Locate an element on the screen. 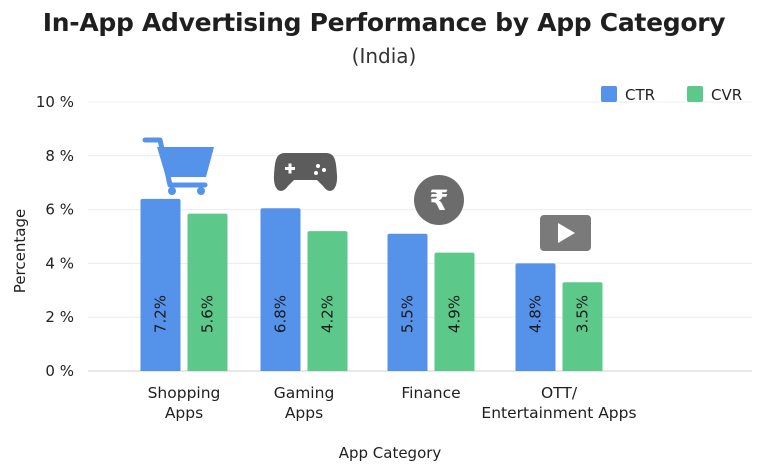  rupee-icon: ₹ is located at coordinates (439, 200).